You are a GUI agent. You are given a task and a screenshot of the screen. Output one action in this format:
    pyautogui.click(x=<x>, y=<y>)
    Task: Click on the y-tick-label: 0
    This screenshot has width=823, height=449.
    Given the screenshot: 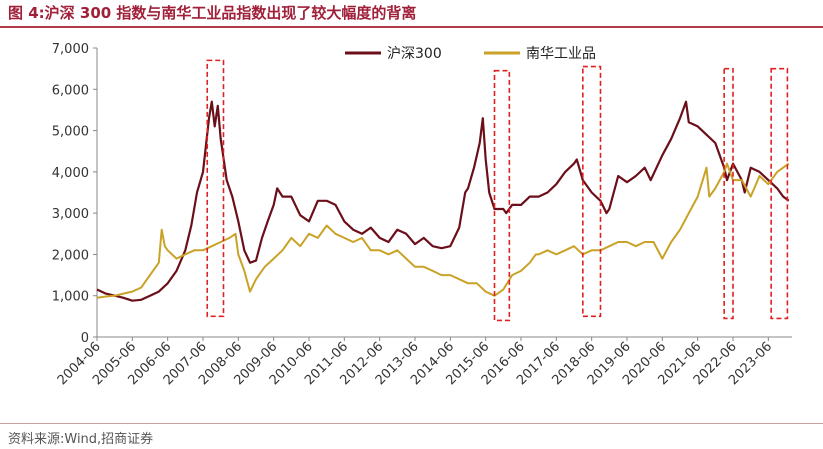 What is the action you would take?
    pyautogui.click(x=85, y=338)
    